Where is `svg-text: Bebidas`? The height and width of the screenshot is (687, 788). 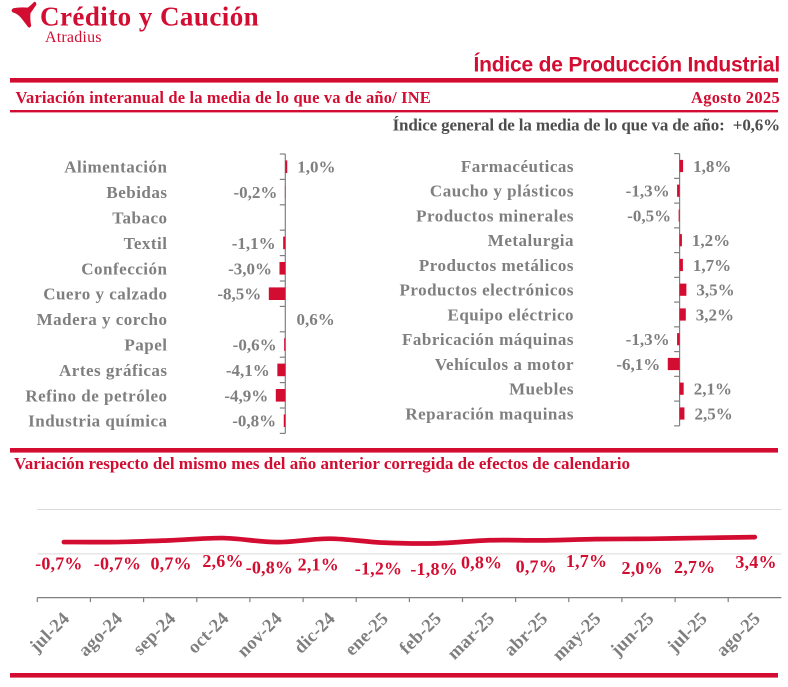
svg-text: Bebidas is located at coordinates (136, 192).